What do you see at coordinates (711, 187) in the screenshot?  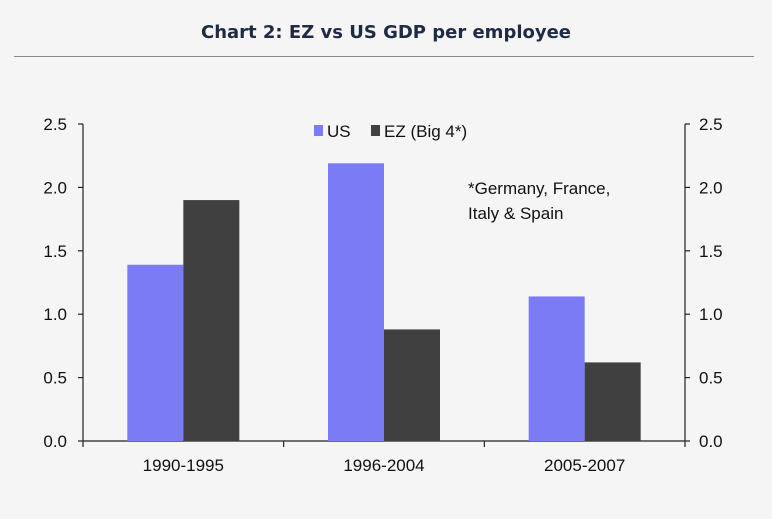 I see `y-tick-label-right: 2.0` at bounding box center [711, 187].